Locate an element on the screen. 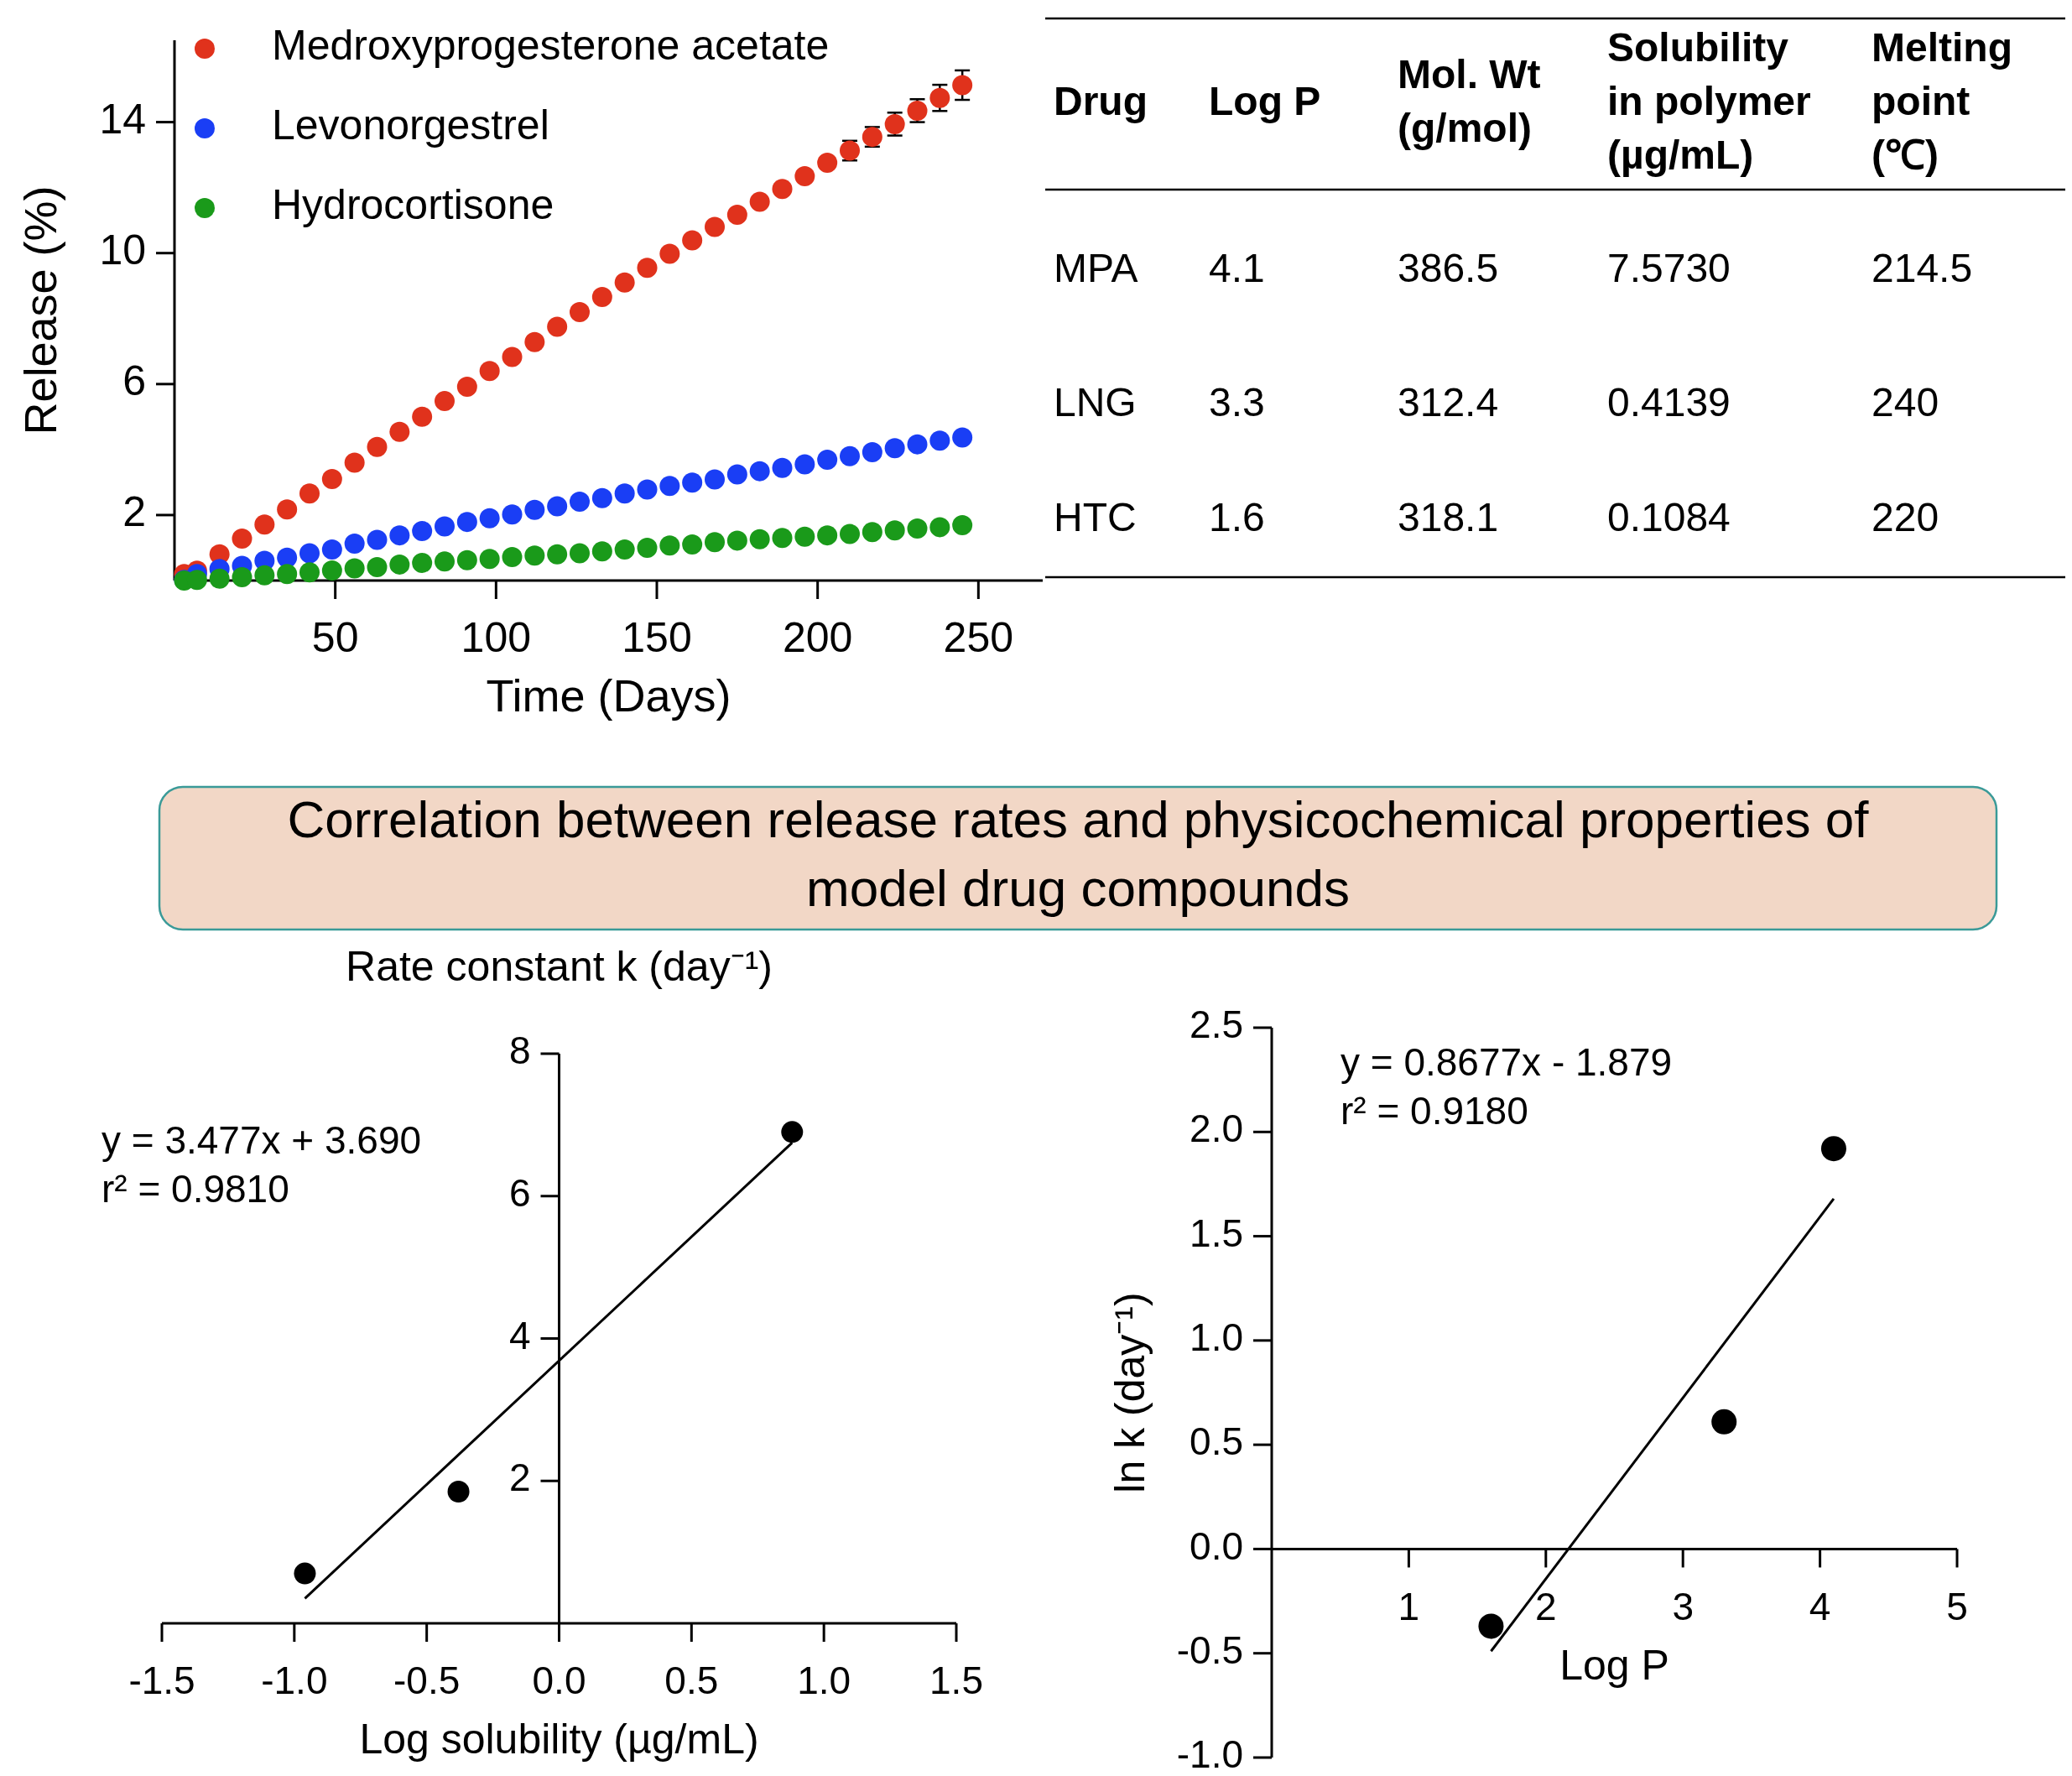 The height and width of the screenshot is (1776, 2072). annotation: y = 0.8677x - 1.879 is located at coordinates (1507, 1062).